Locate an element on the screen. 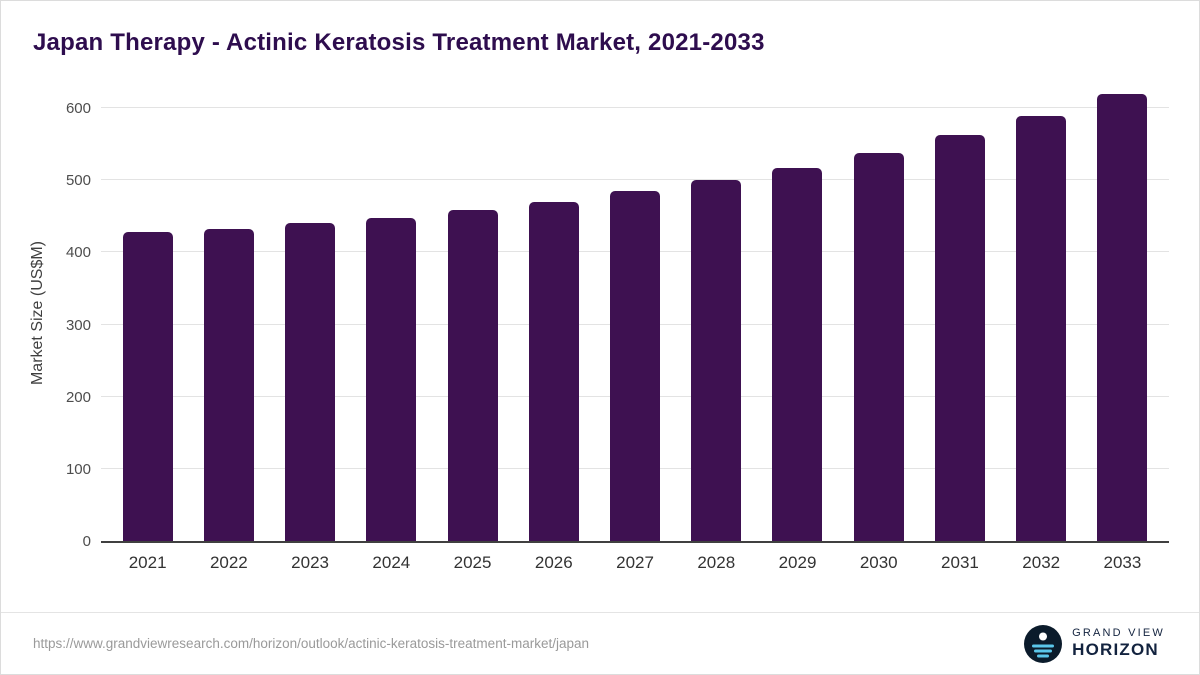  x-tick-label: 2028 is located at coordinates (716, 562).